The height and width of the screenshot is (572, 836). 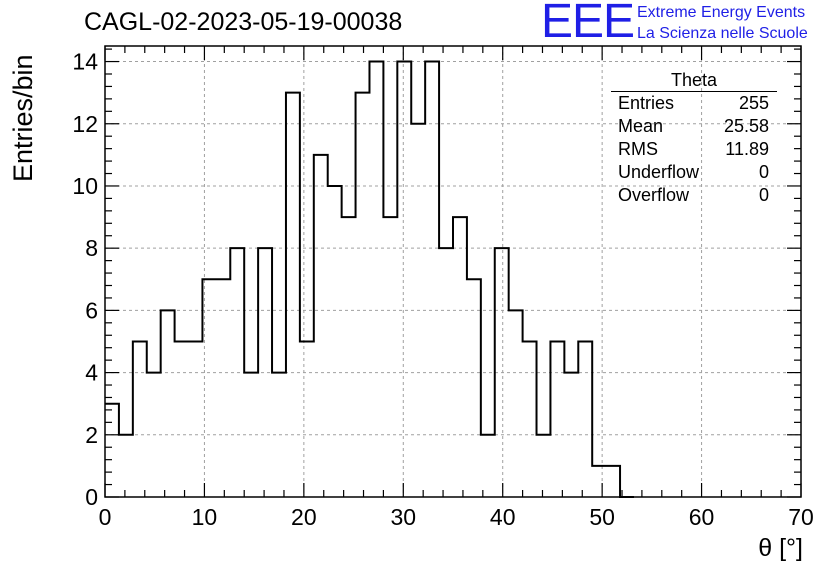 What do you see at coordinates (746, 126) in the screenshot?
I see `stats-value: 25.58` at bounding box center [746, 126].